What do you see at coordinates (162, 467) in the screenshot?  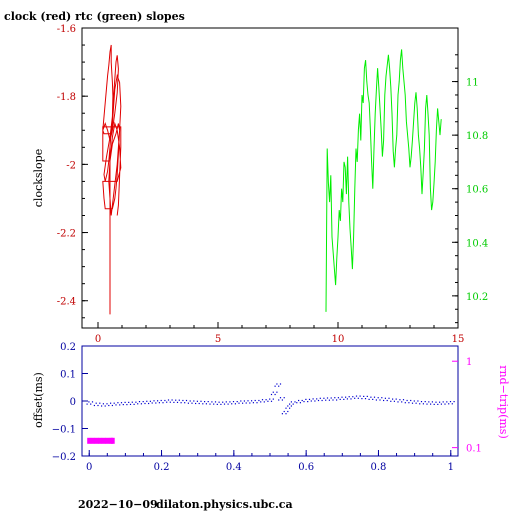 I see `bottom-x-tick-label: 0.2` at bounding box center [162, 467].